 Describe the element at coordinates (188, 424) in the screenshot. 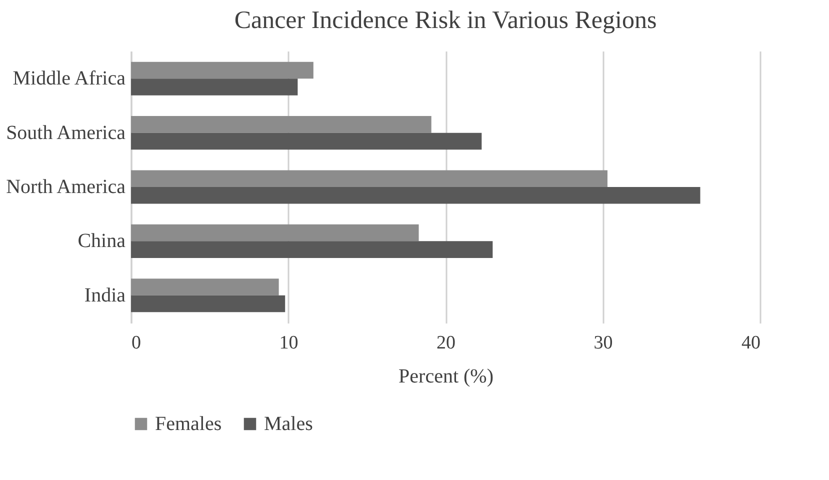

I see `legend-label: Females` at that location.